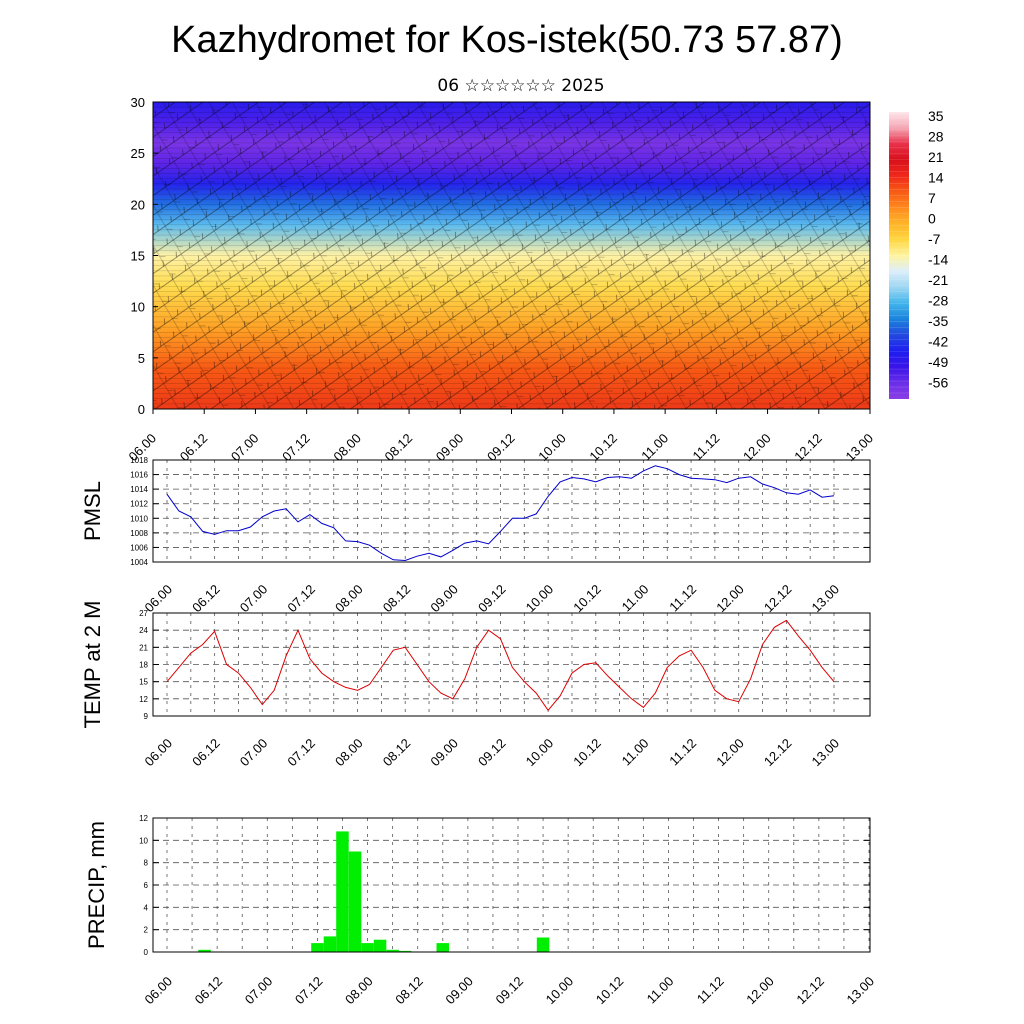 This screenshot has height=1024, width=1024. Describe the element at coordinates (139, 504) in the screenshot. I see `y-tick-label: 1012` at that location.